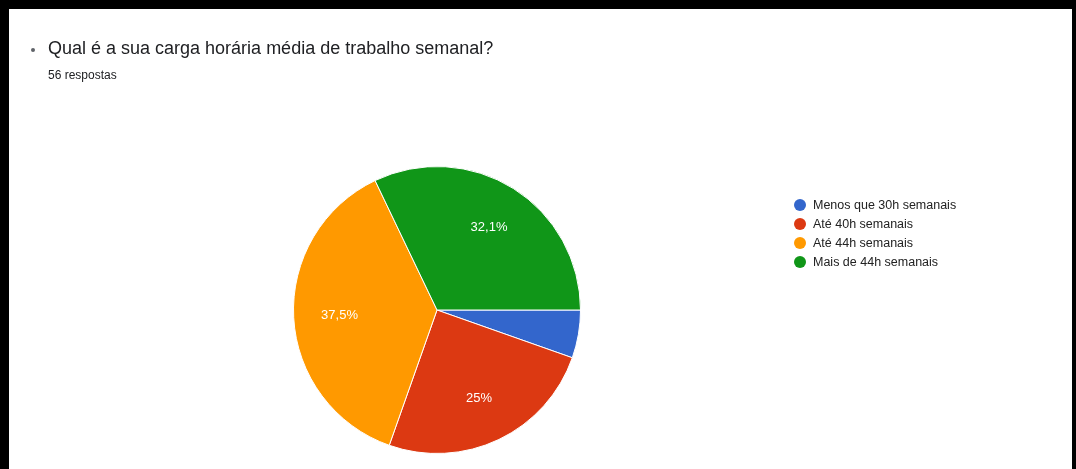 The image size is (1076, 469). Describe the element at coordinates (489, 227) in the screenshot. I see `data-label: 32,1%` at that location.